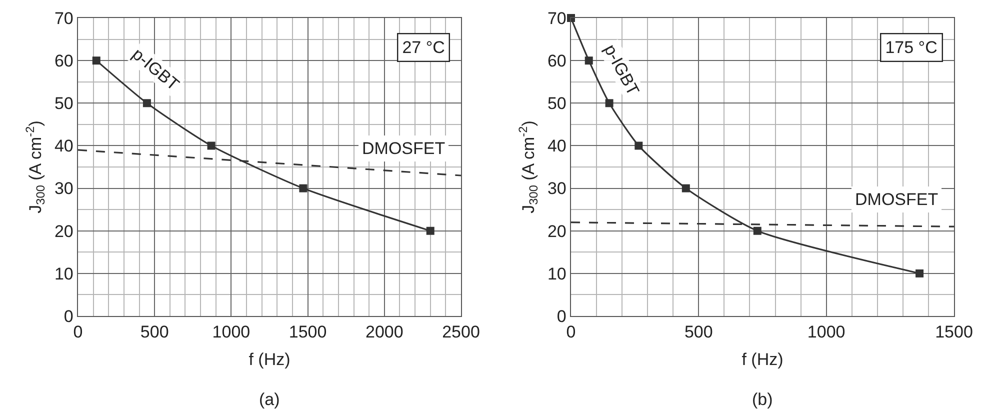 This screenshot has width=986, height=411. Describe the element at coordinates (384, 332) in the screenshot. I see `x-tick-label: 2000` at that location.